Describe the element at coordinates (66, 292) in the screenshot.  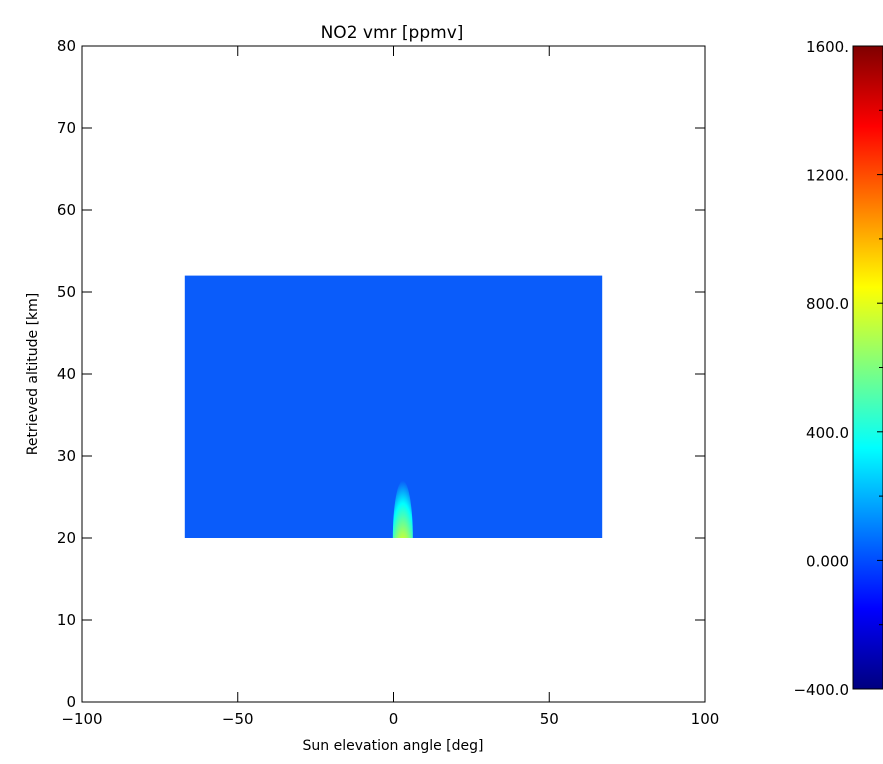
I see `y-tick-label: 50` at that location.